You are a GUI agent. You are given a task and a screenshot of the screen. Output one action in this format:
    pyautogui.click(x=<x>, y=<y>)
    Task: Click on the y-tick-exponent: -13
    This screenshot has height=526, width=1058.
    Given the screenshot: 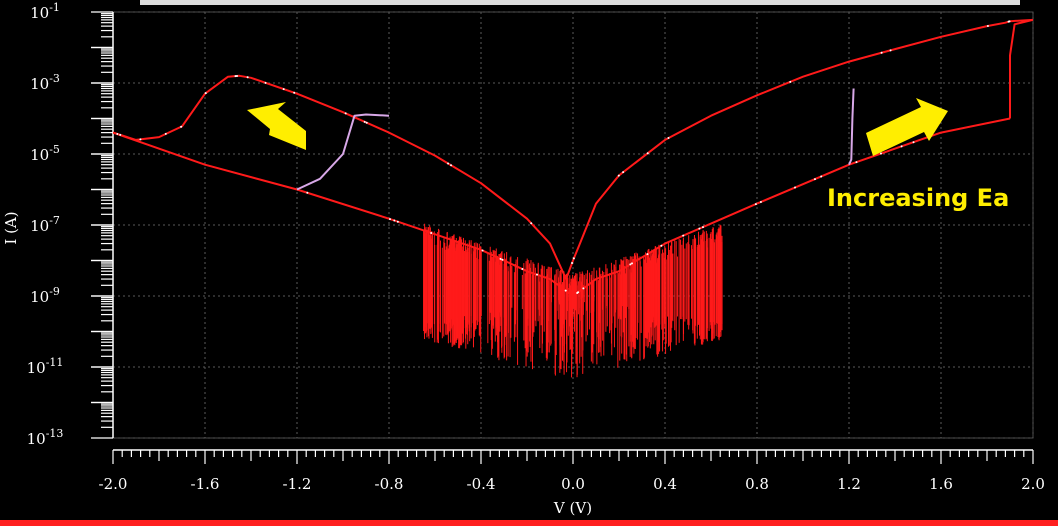 What is the action you would take?
    pyautogui.click(x=55, y=433)
    